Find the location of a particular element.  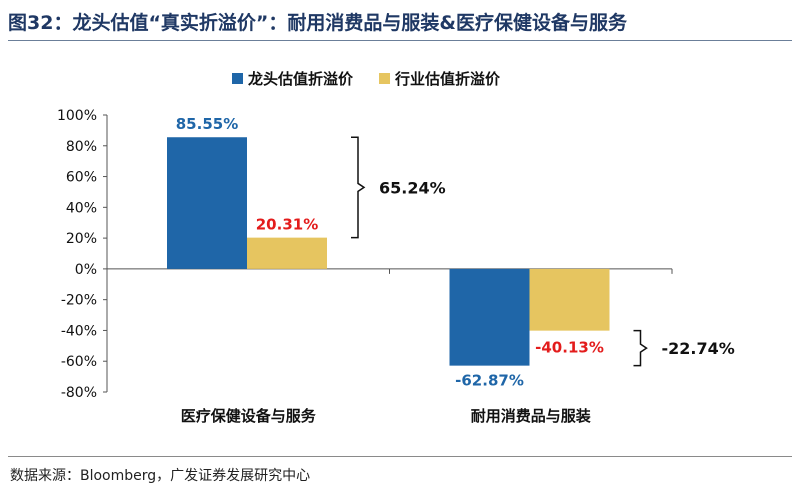

y-tick-label: 100% is located at coordinates (77, 116).